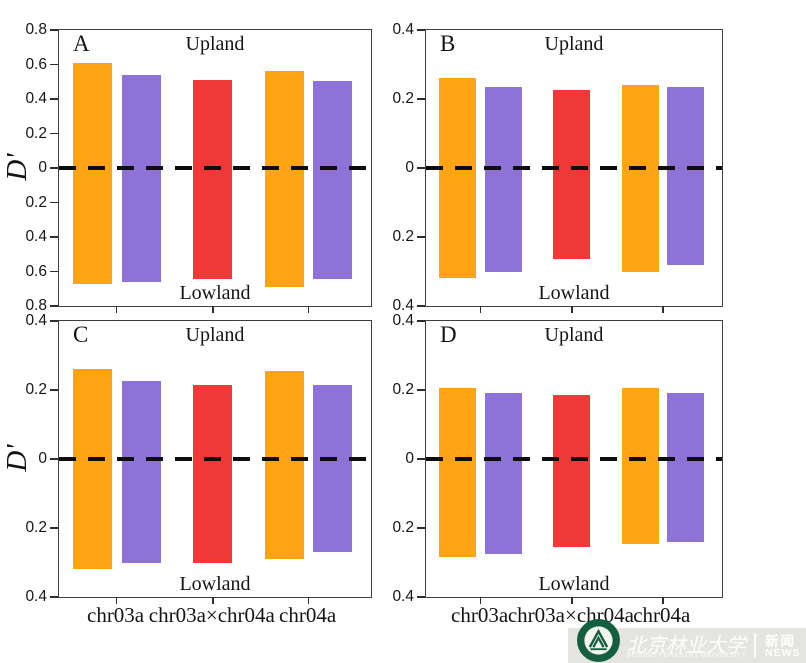 This screenshot has width=806, height=663. What do you see at coordinates (36, 64) in the screenshot?
I see `y-axis-tick-label: 0.6` at bounding box center [36, 64].